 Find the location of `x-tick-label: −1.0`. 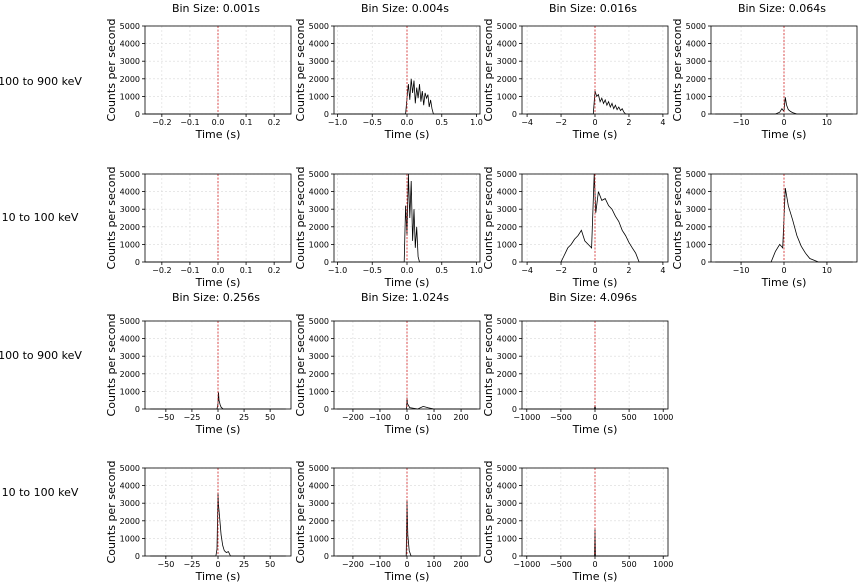

x-tick-label: −1.0 is located at coordinates (337, 270).